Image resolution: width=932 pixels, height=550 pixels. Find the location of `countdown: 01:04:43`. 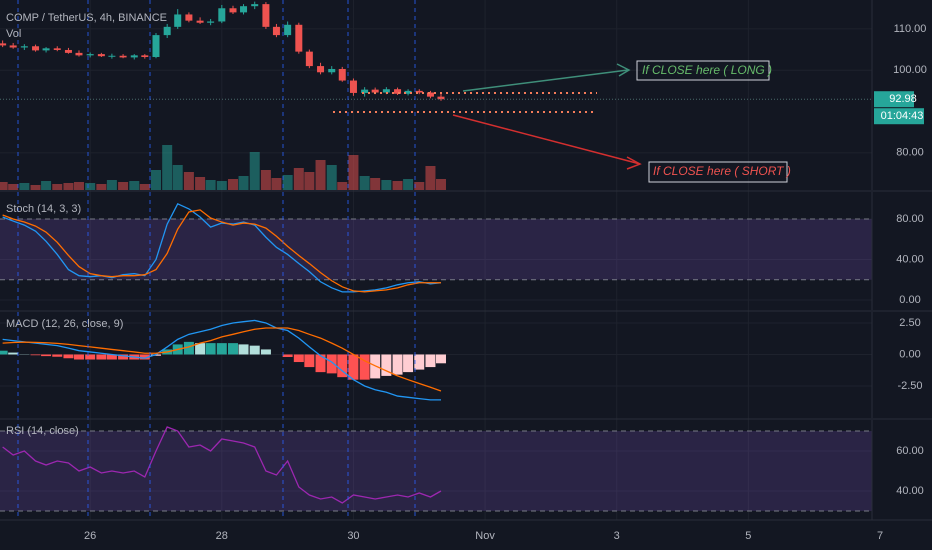

countdown: 01:04:43 is located at coordinates (902, 116).